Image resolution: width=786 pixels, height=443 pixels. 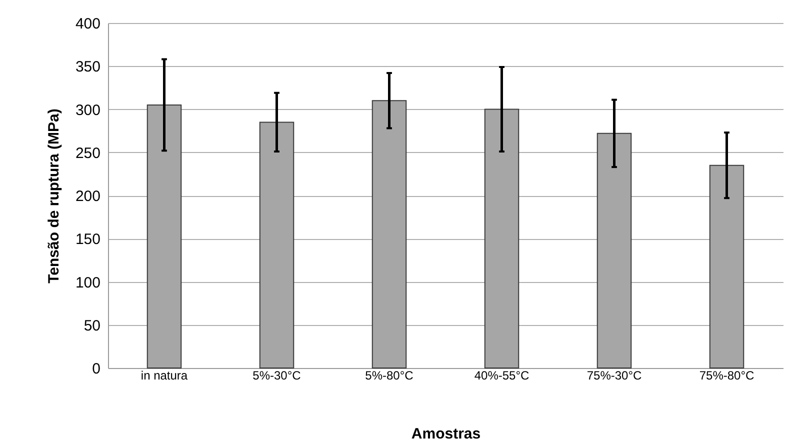 I want to click on y-tick-label: 400, so click(x=87, y=24).